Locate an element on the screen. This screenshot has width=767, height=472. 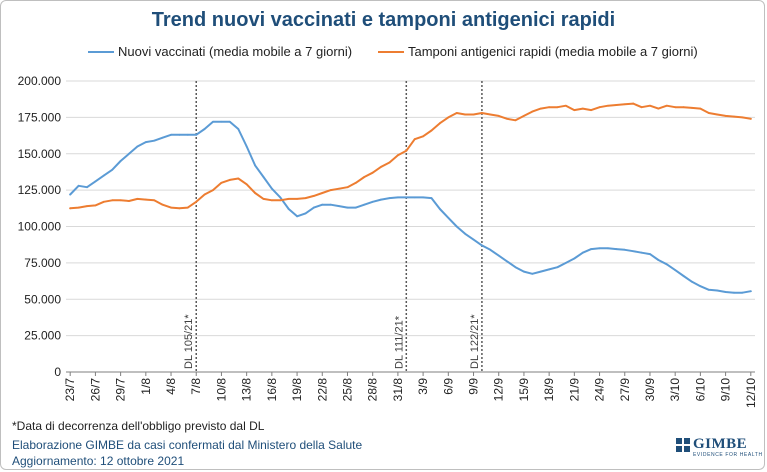
x-tick-label: 6/10 is located at coordinates (700, 390).